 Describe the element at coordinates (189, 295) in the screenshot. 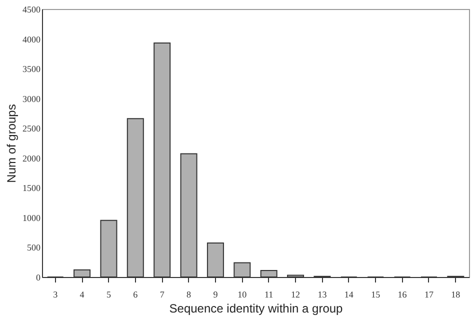

I see `x-tick-label: 8` at that location.